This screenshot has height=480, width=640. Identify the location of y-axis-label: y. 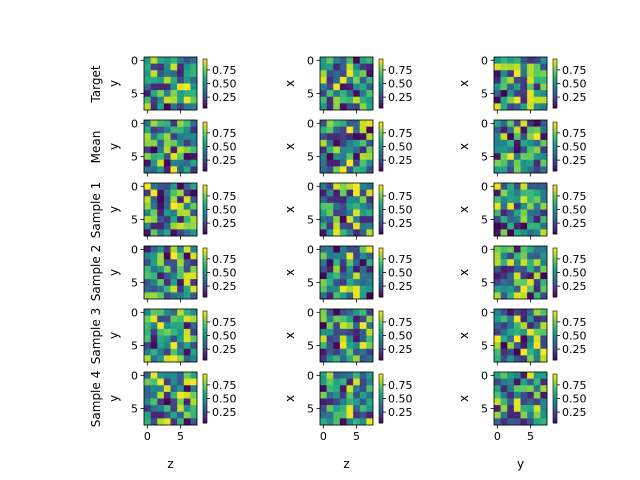
(114, 335).